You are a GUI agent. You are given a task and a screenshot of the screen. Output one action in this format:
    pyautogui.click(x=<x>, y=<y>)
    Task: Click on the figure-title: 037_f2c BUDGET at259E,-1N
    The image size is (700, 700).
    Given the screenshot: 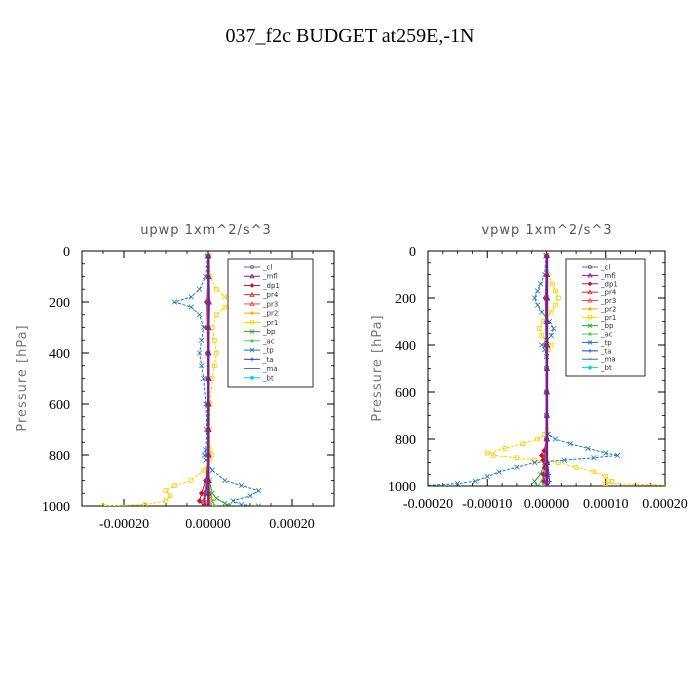 What is the action you would take?
    pyautogui.click(x=349, y=36)
    